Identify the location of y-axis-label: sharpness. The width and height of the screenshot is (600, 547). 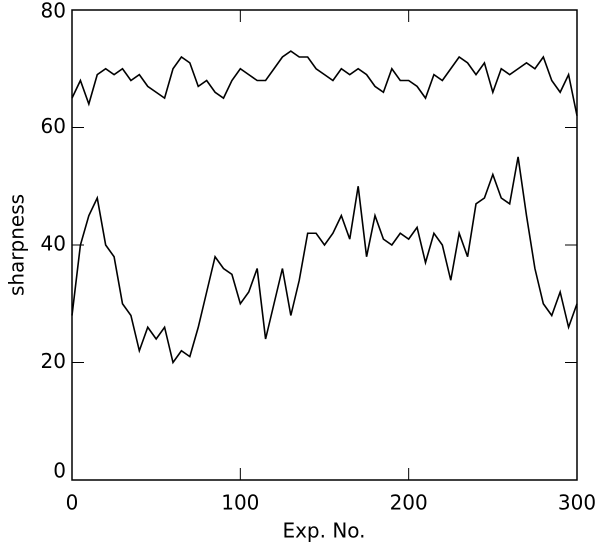
(17, 245).